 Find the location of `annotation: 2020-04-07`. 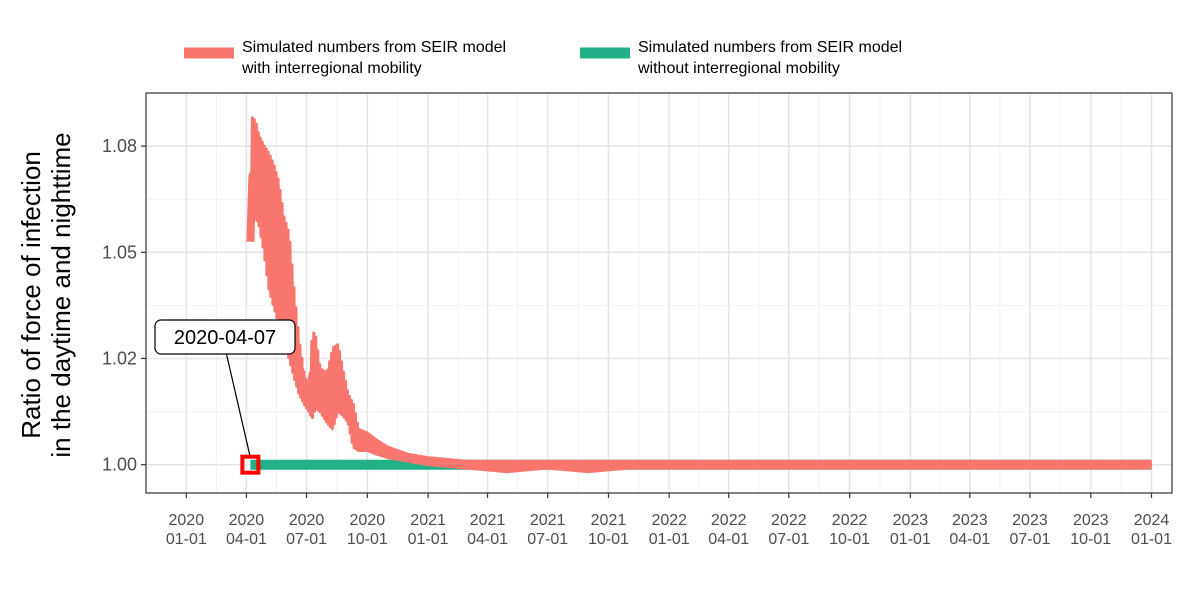

annotation: 2020-04-07 is located at coordinates (225, 397).